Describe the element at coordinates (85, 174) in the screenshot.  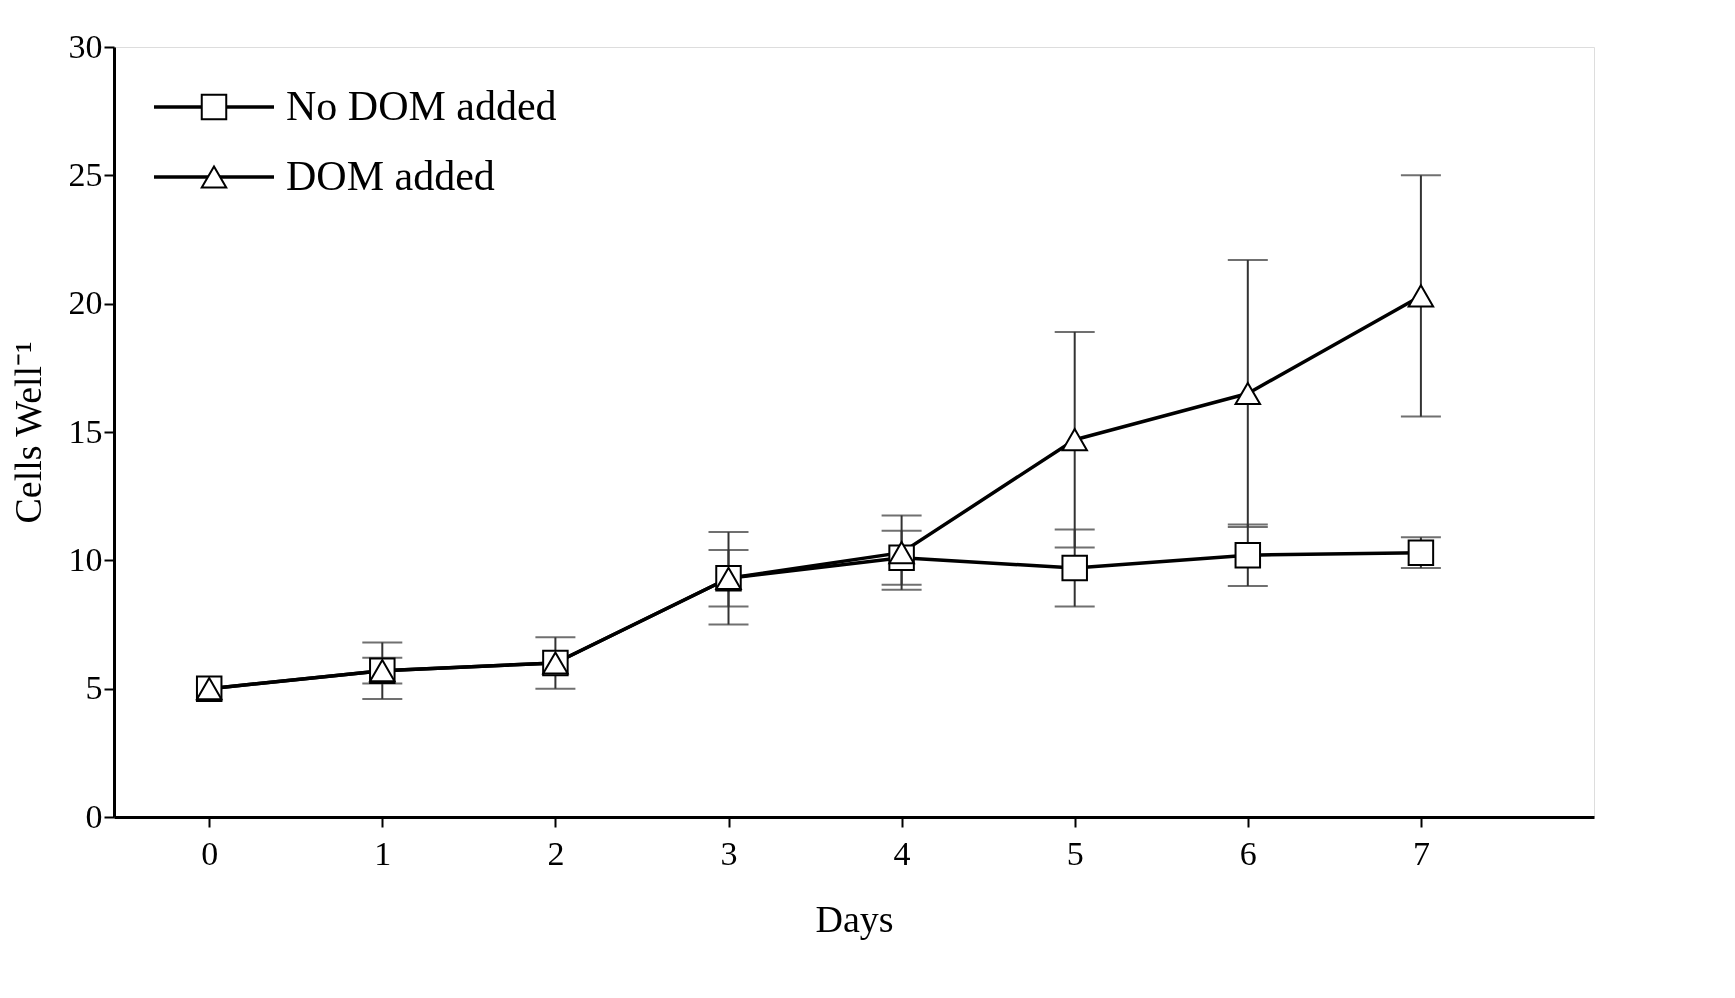
I see `y-tick-label: 25` at that location.